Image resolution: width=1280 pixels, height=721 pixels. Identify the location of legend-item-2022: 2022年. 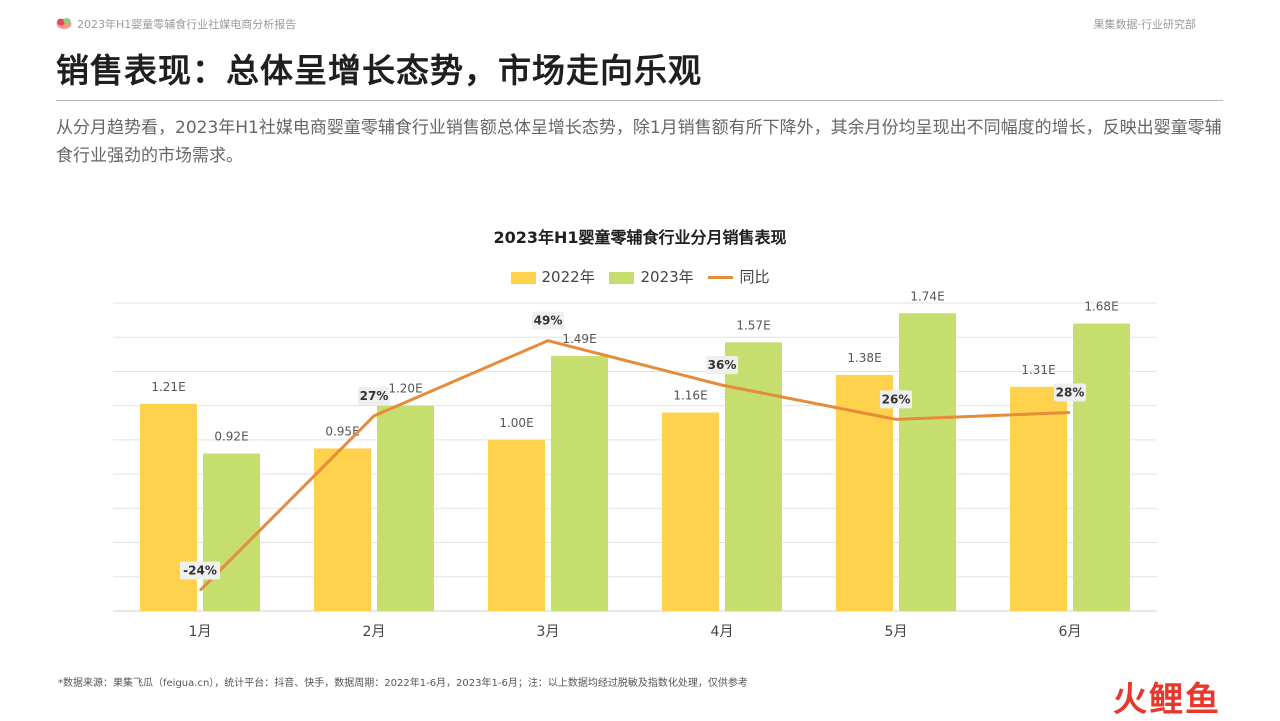
(552, 276).